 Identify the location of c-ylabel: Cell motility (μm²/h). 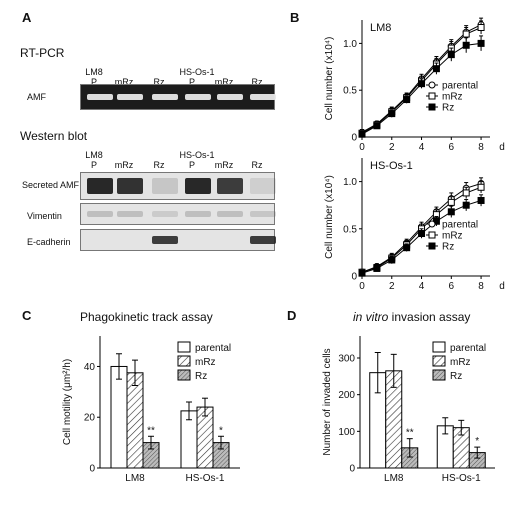
(67, 402).